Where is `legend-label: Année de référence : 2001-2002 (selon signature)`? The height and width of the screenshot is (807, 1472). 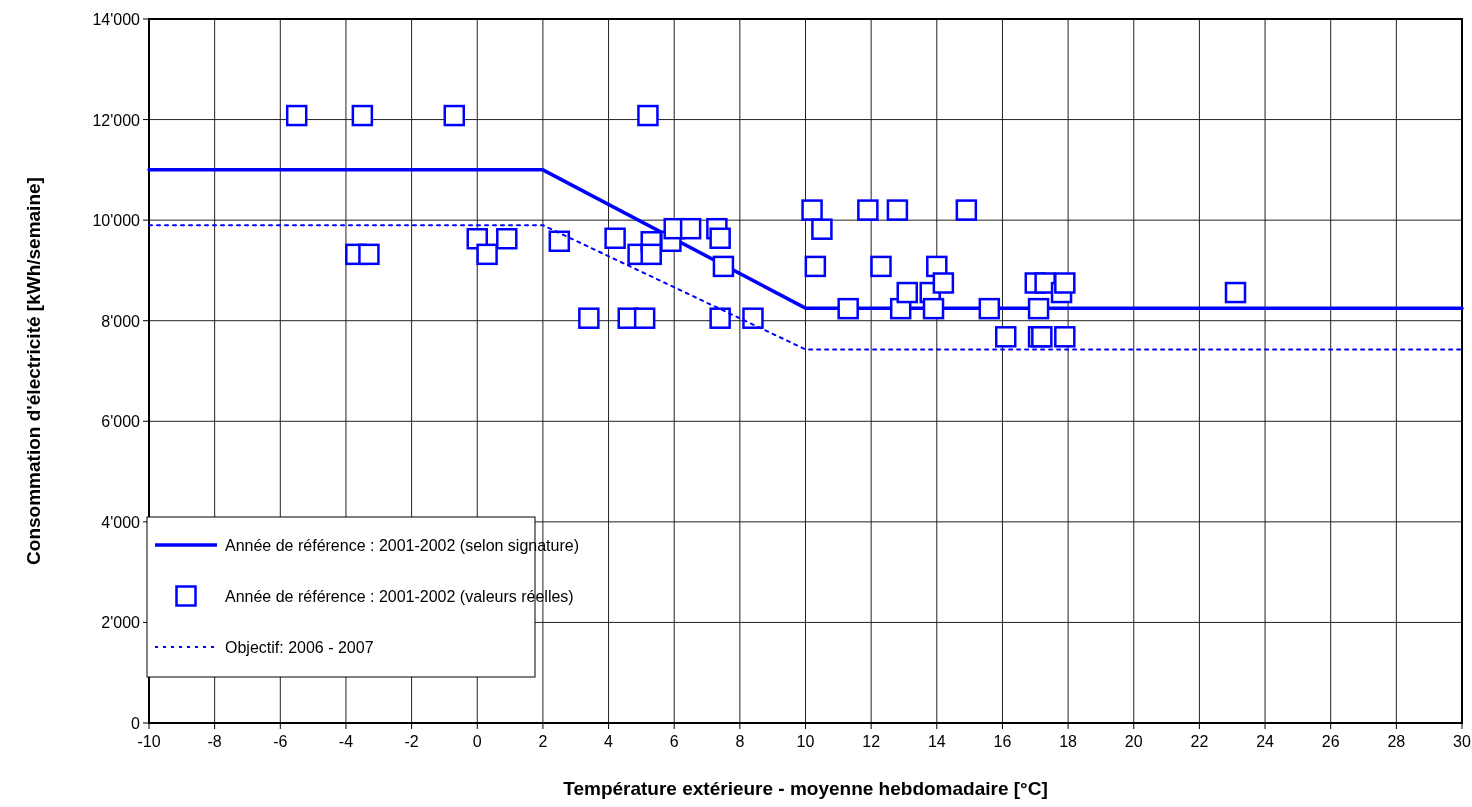 legend-label: Année de référence : 2001-2002 (selon signature) is located at coordinates (402, 545).